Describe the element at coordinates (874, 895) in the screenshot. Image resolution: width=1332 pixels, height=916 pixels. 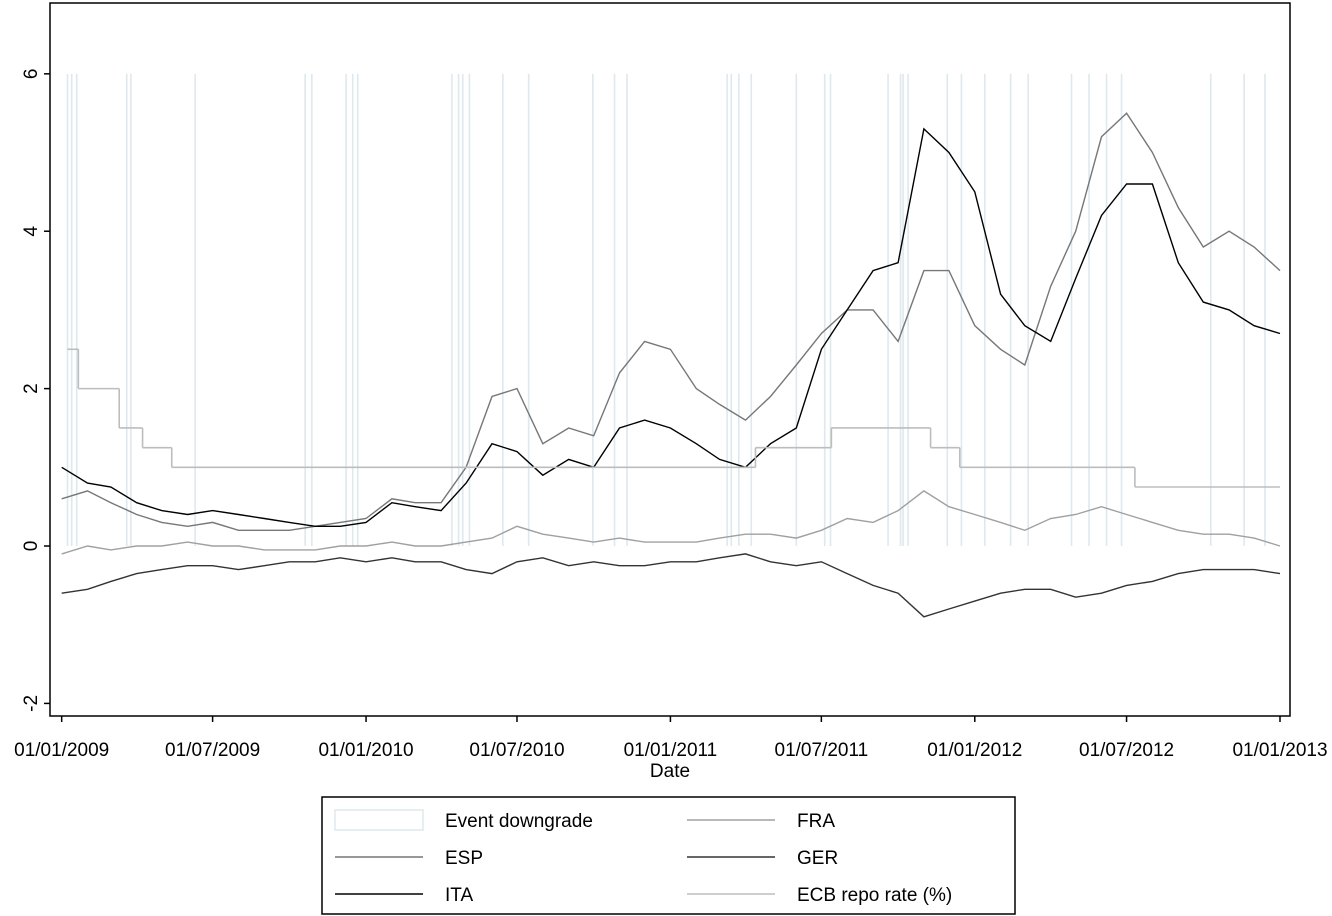
I see `legend-label: ECB repo rate (%)` at that location.